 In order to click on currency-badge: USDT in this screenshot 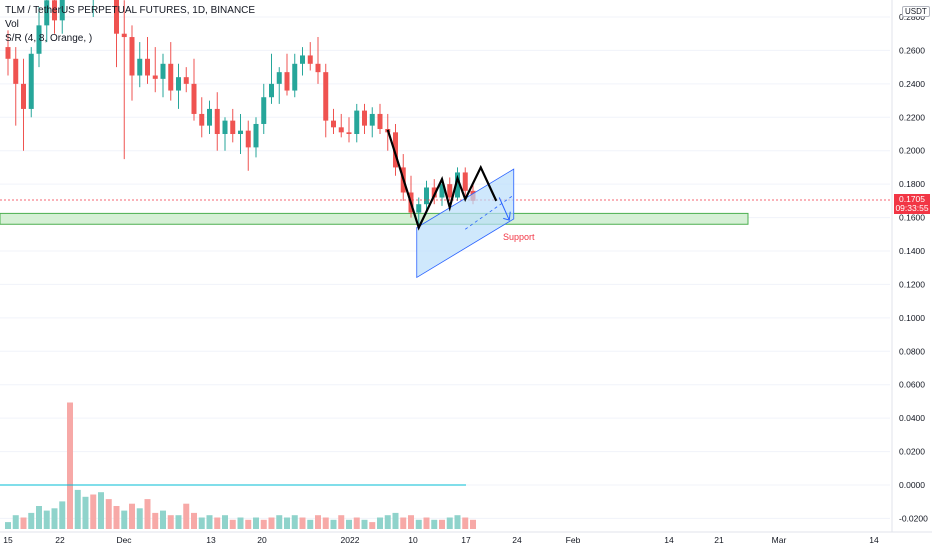, I will do `click(916, 11)`.